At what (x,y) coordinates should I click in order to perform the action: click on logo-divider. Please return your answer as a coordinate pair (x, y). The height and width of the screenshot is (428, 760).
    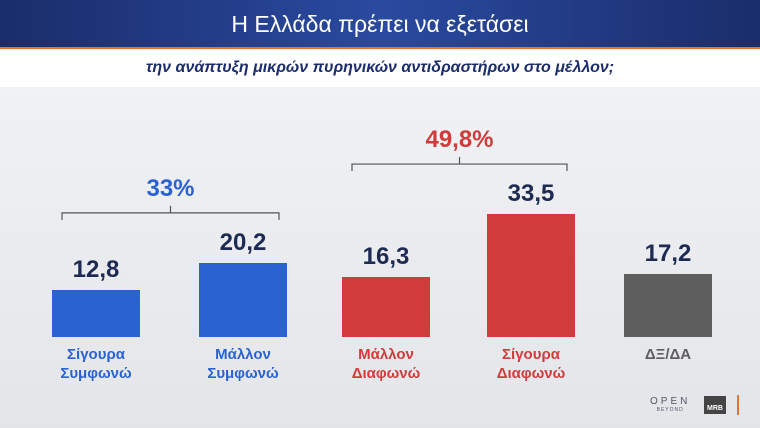
    Looking at the image, I should click on (738, 405).